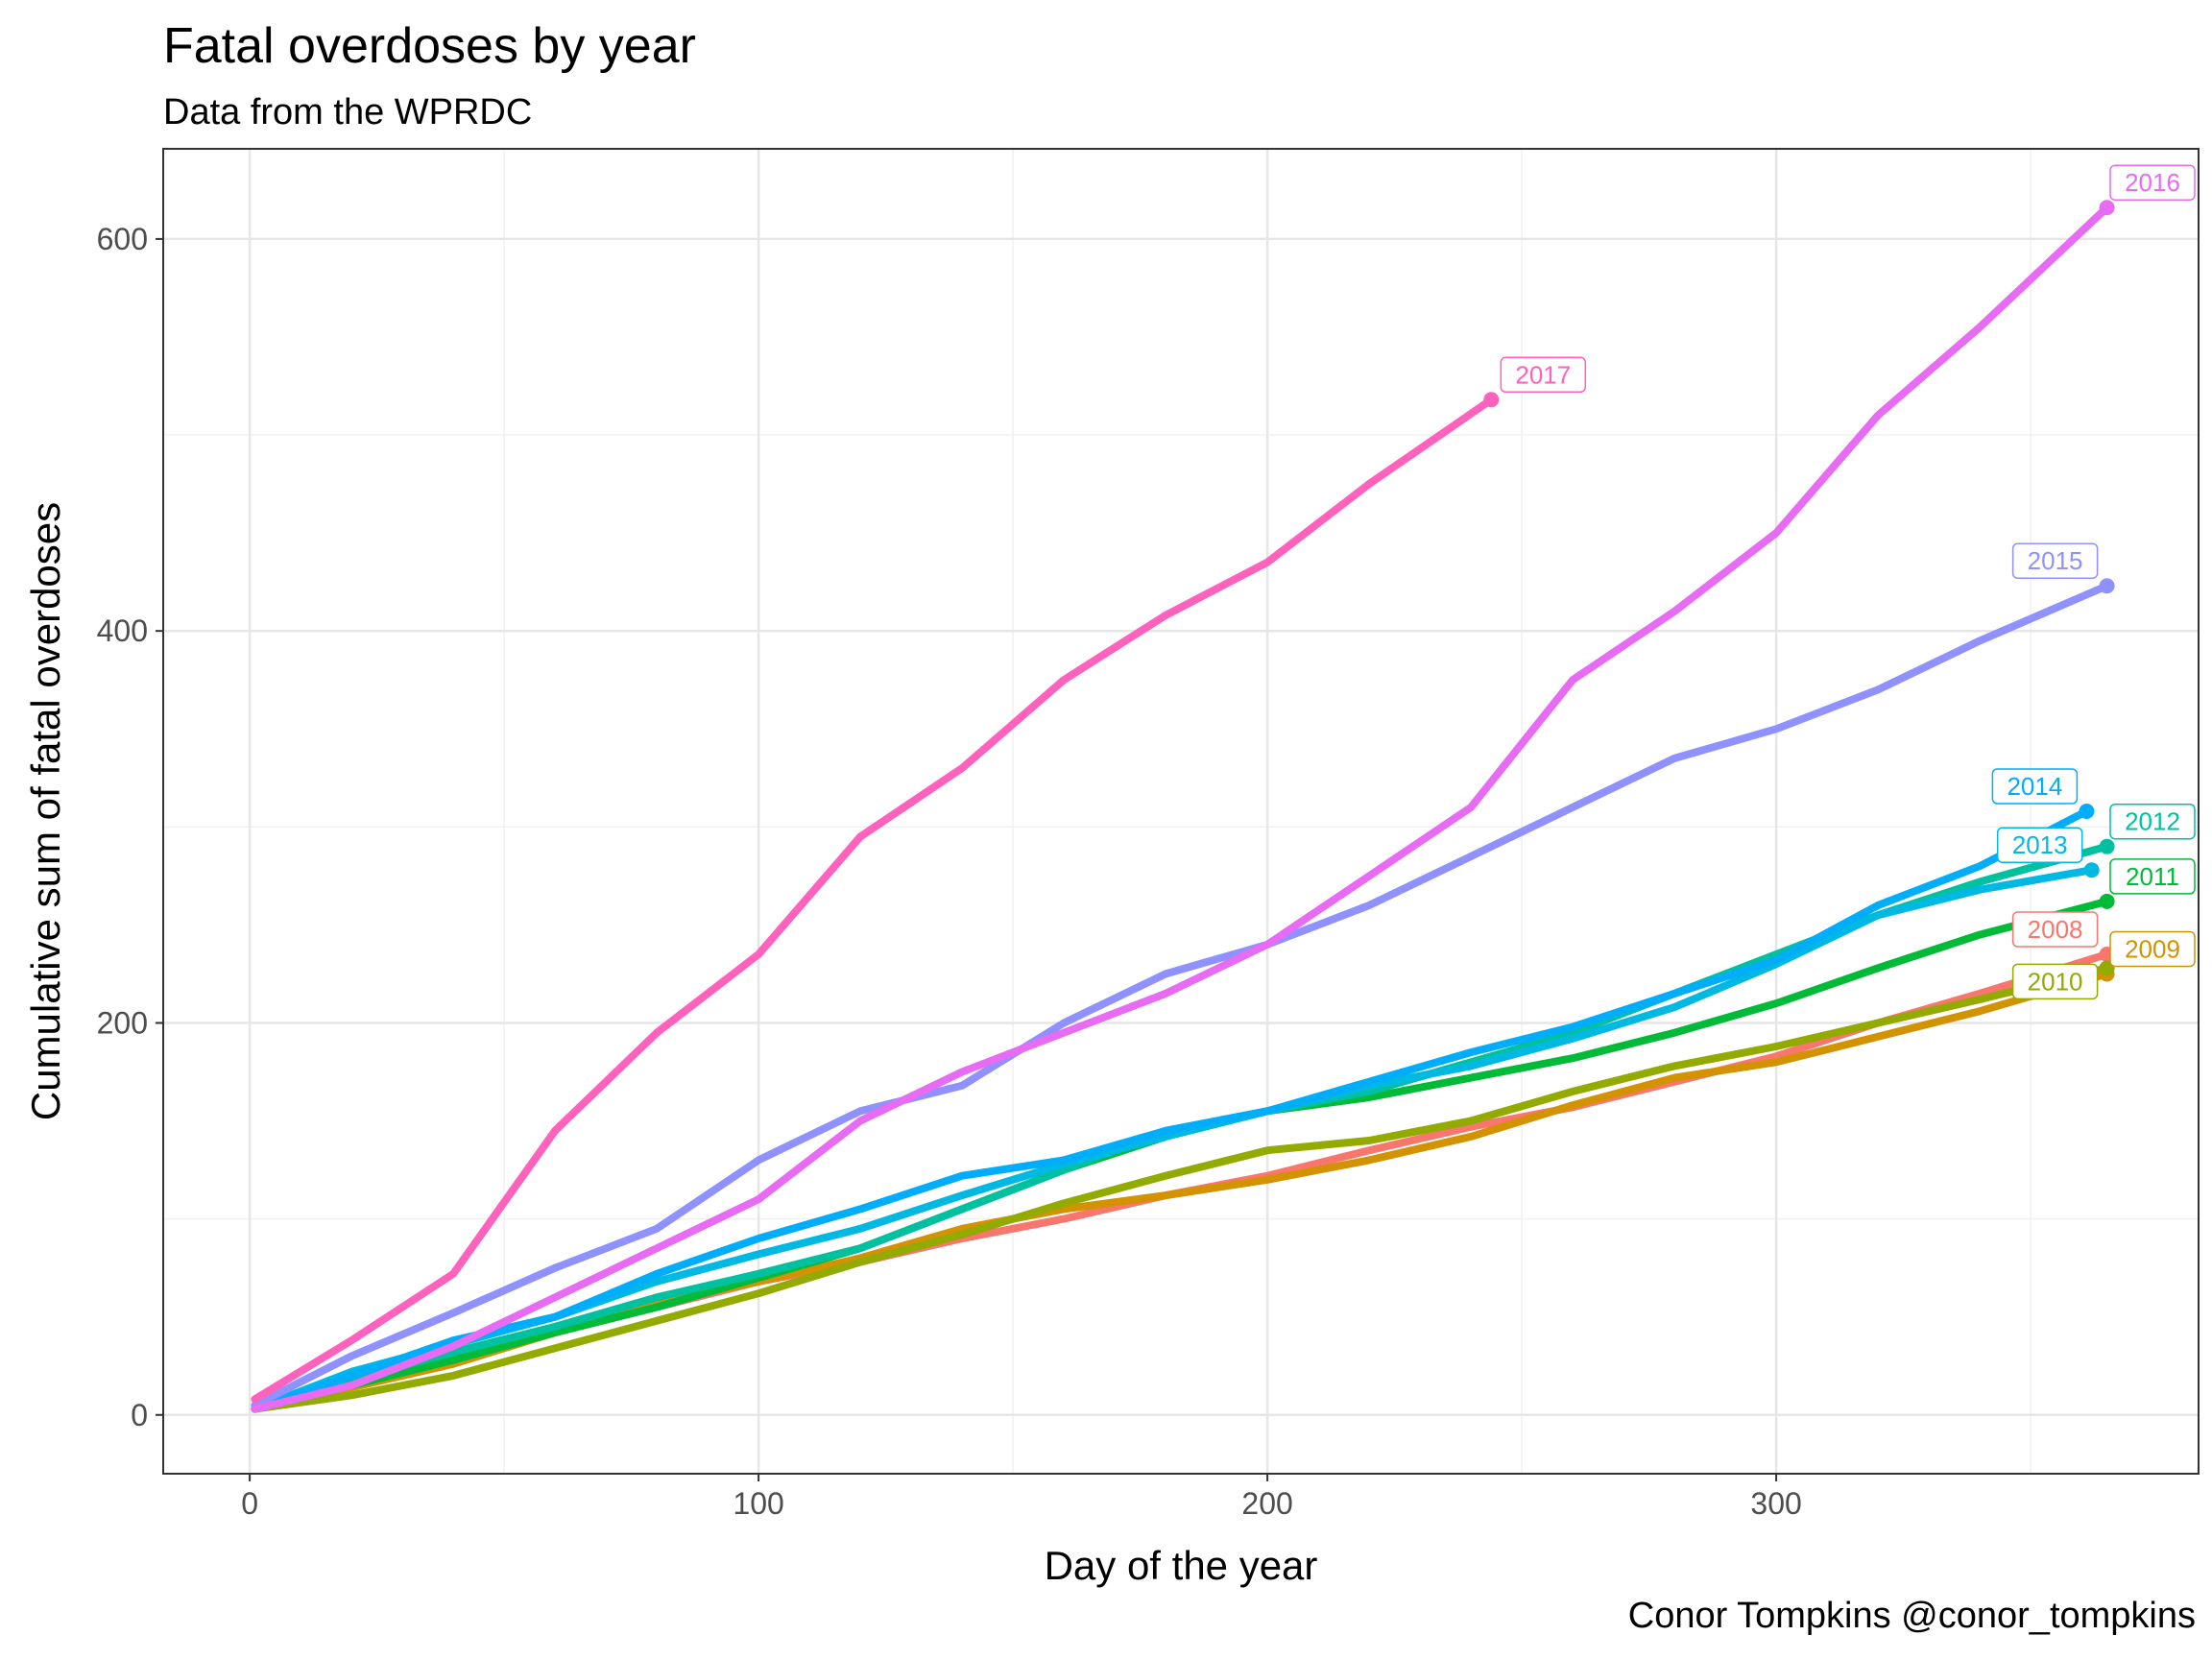  I want to click on series-endpoint-2013, so click(2091, 870).